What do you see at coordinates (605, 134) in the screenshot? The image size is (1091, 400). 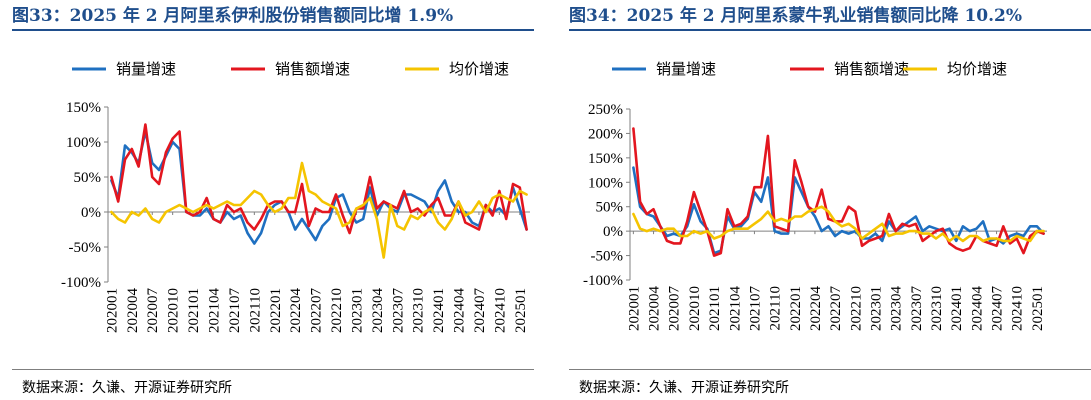 I see `y-tick-label: 200%` at bounding box center [605, 134].